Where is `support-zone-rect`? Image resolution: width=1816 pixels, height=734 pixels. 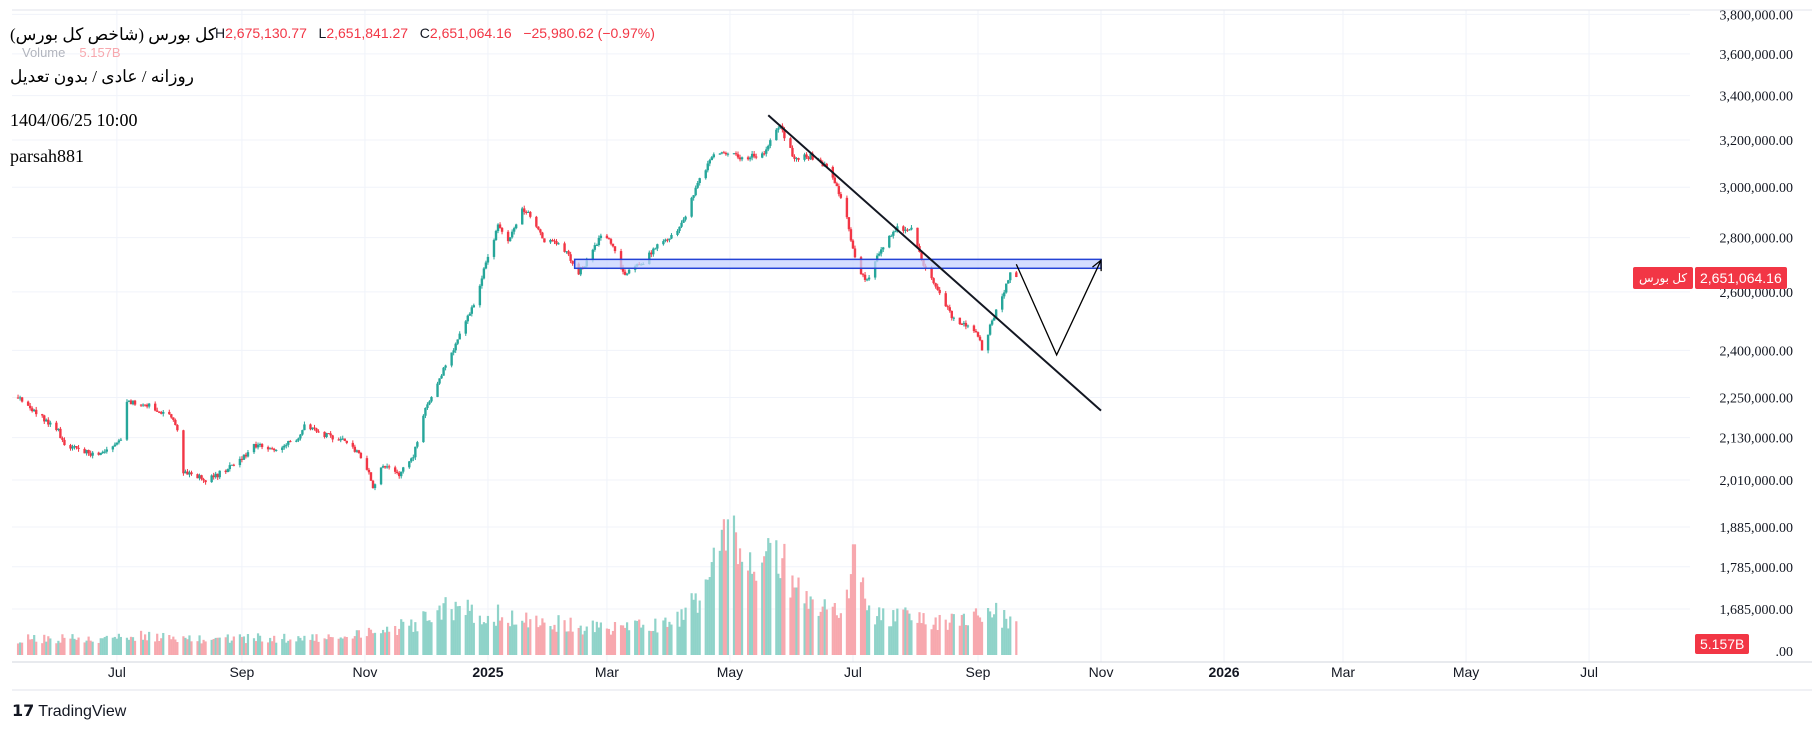
support-zone-rect is located at coordinates (837, 264).